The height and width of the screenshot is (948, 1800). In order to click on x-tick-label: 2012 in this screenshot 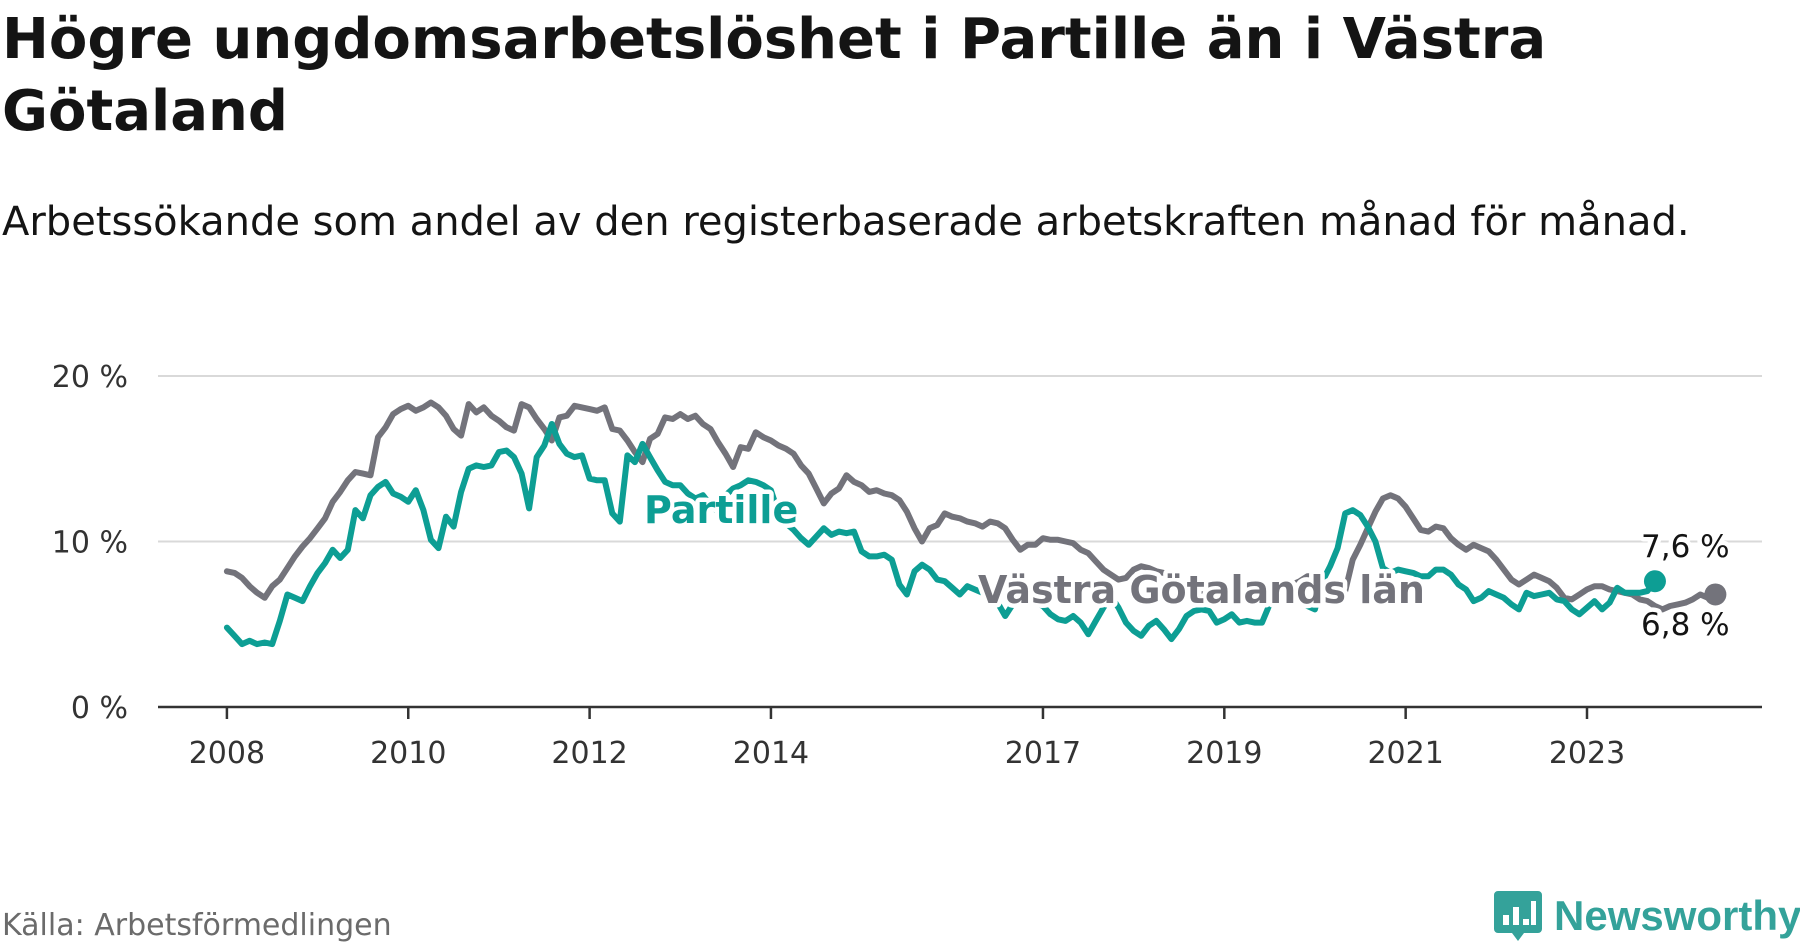, I will do `click(589, 753)`.